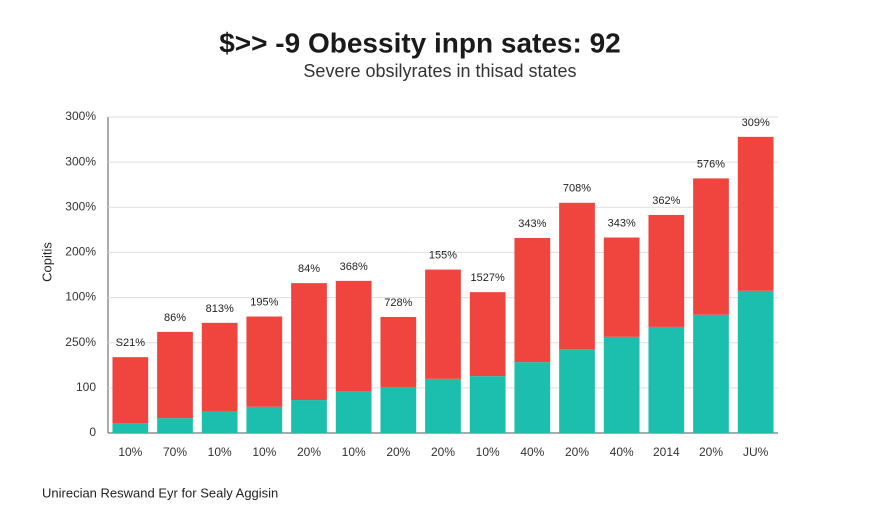 Image resolution: width=896 pixels, height=512 pixels. Describe the element at coordinates (398, 303) in the screenshot. I see `bar-annotation: 728%` at that location.